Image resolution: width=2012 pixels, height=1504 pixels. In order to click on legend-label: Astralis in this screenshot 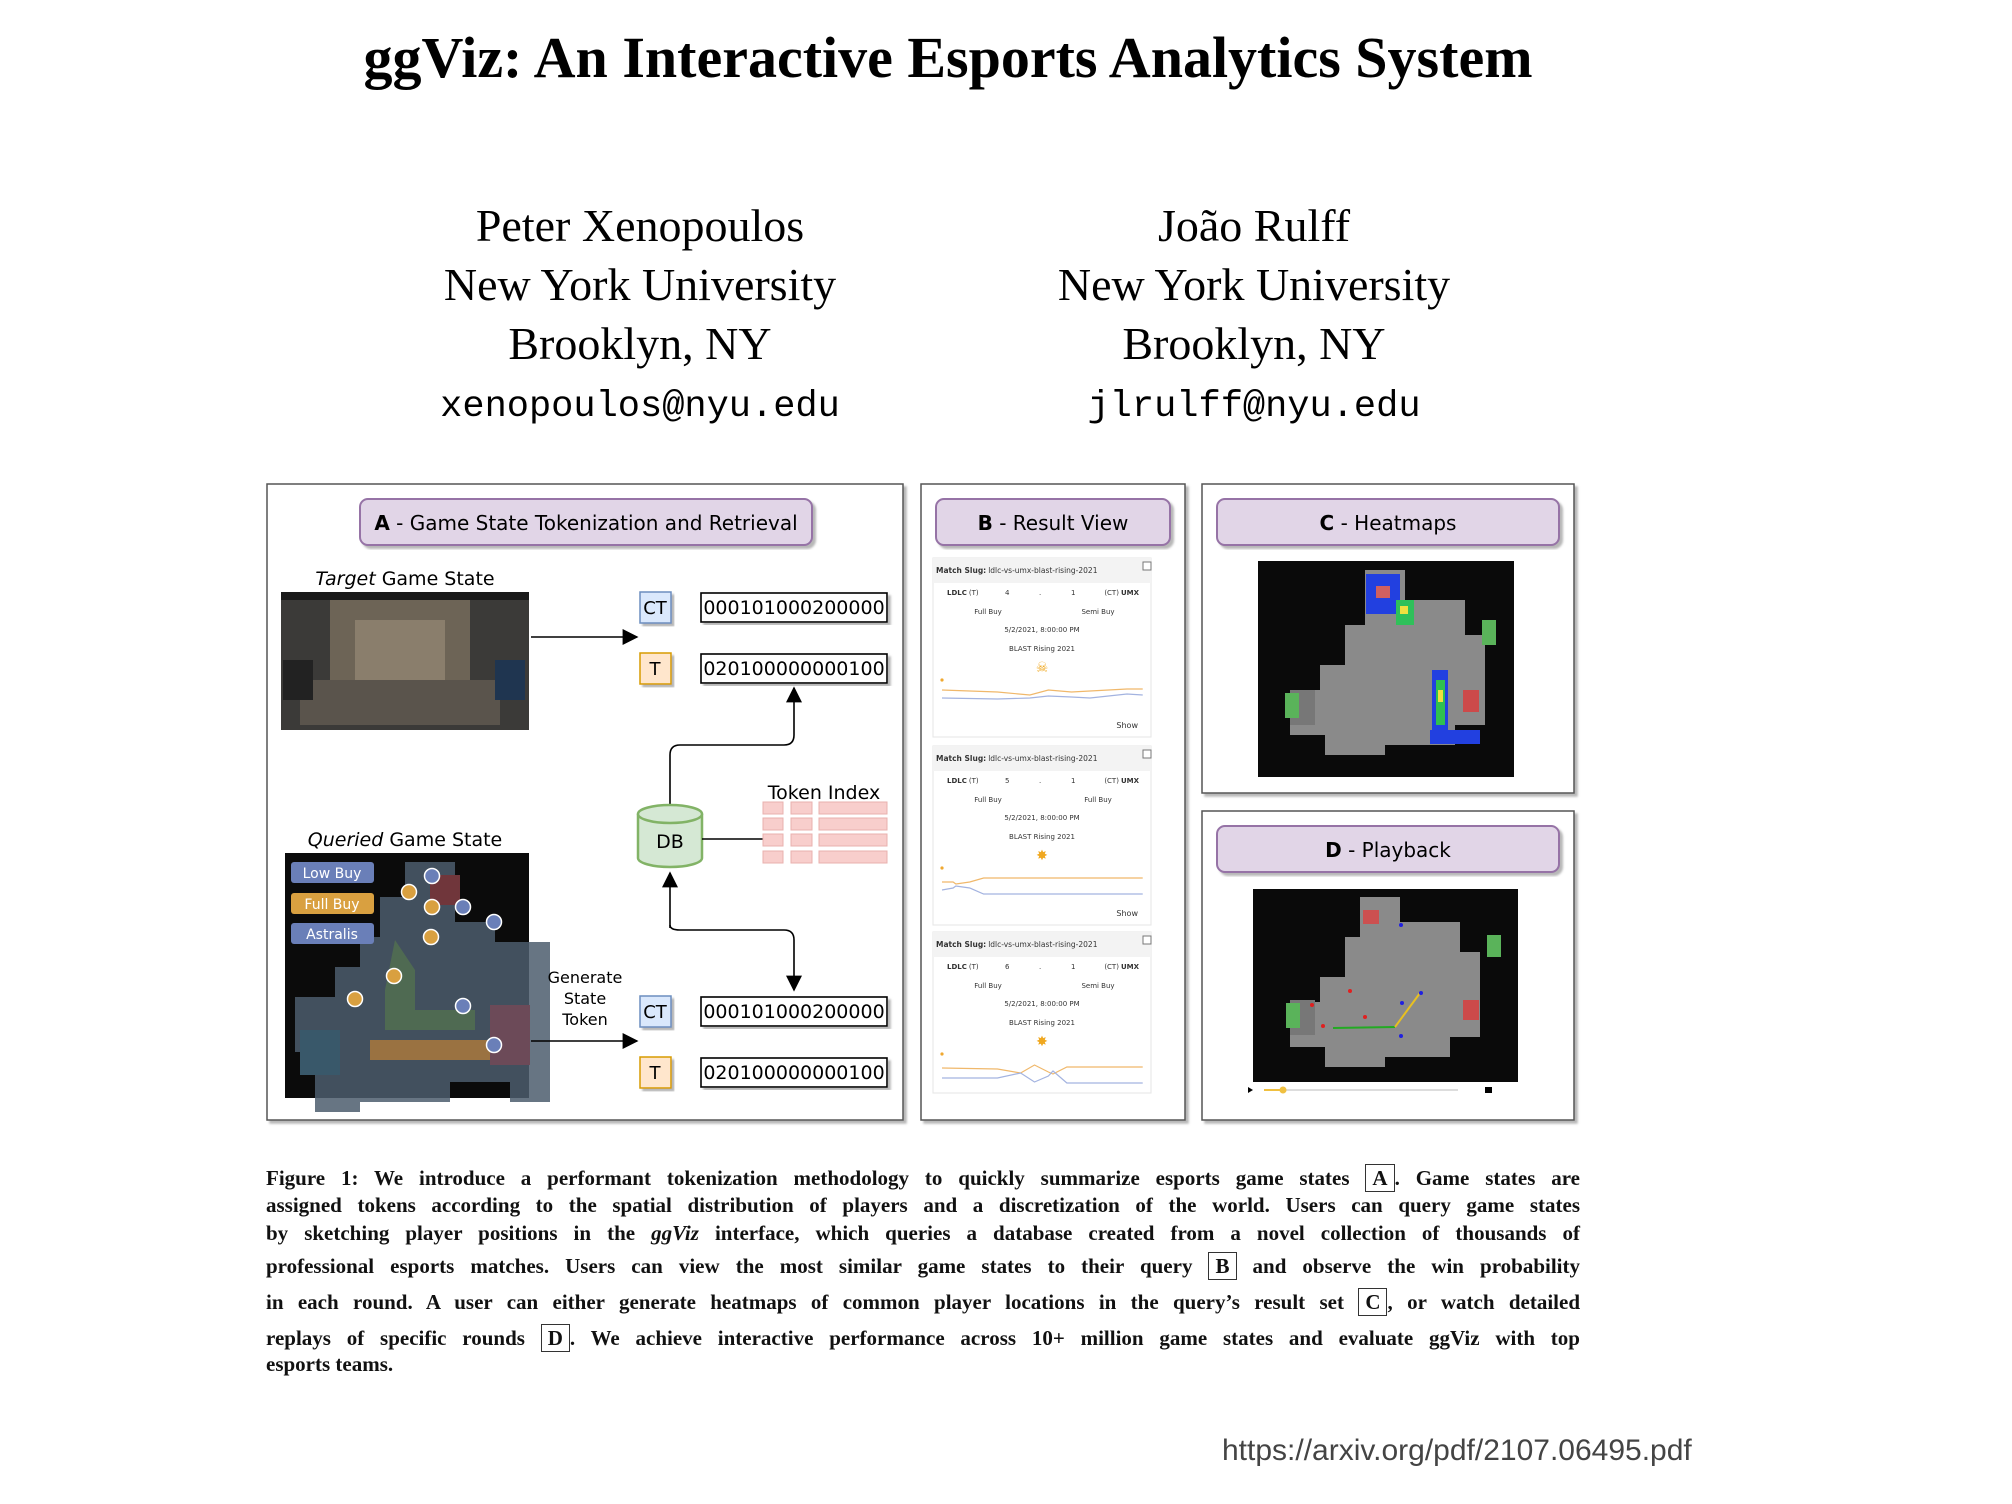, I will do `click(332, 935)`.